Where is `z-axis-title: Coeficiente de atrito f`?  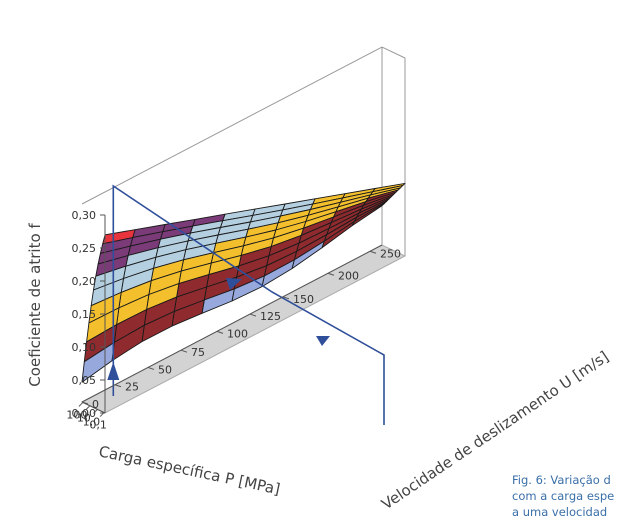
z-axis-title: Coeficiente de atrito f is located at coordinates (35, 305).